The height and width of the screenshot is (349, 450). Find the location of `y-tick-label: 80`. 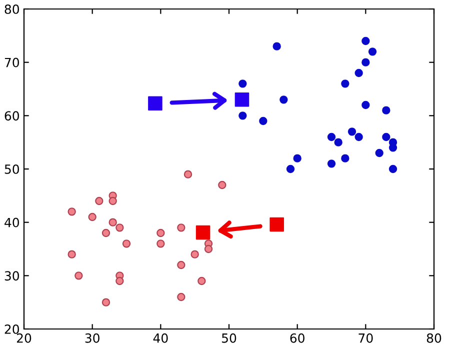

y-tick-label: 80 is located at coordinates (12, 9).